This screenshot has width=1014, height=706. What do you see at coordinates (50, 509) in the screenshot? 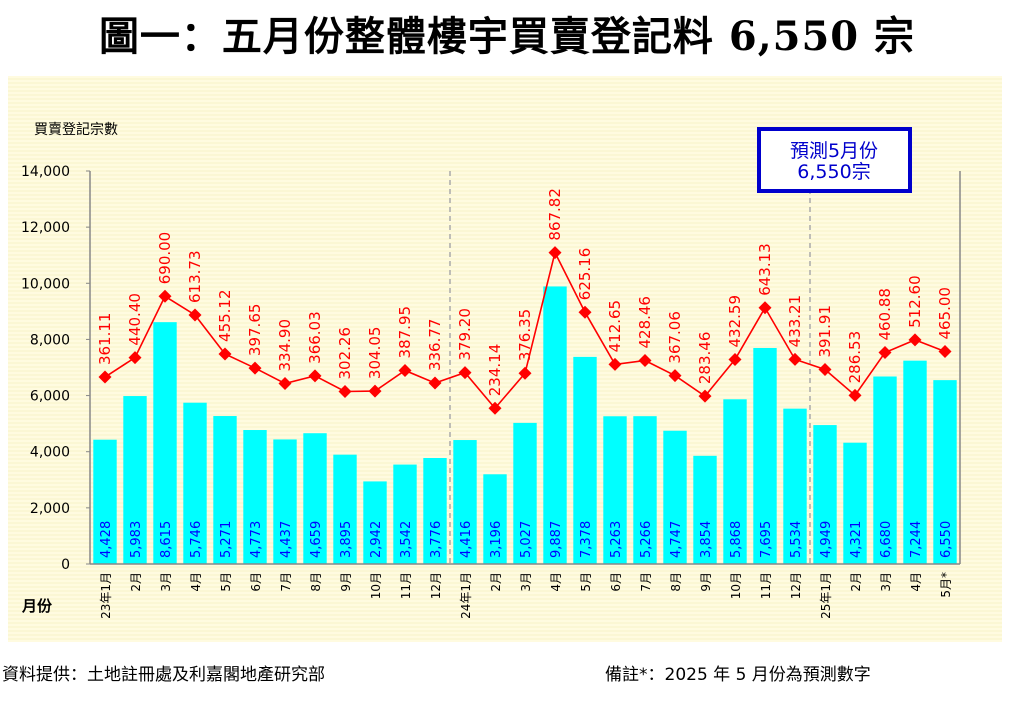
I see `y-tick-label: 2,000` at bounding box center [50, 509].